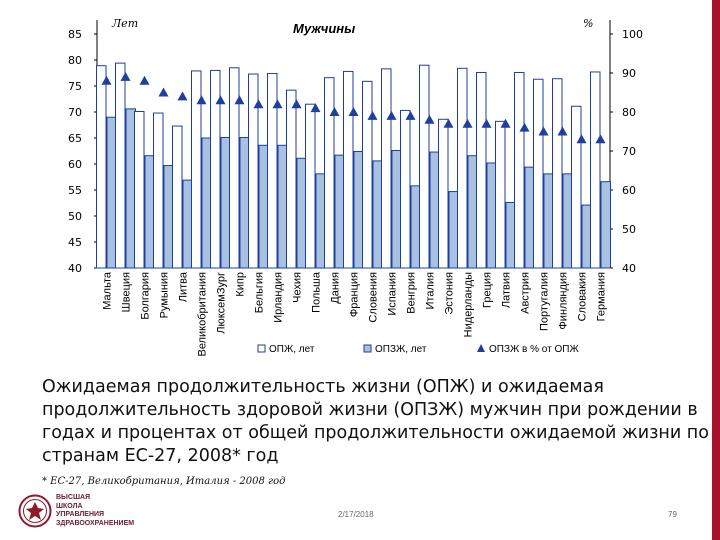 The width and height of the screenshot is (720, 540). What do you see at coordinates (629, 151) in the screenshot?
I see `right-tick-label: 70` at bounding box center [629, 151].